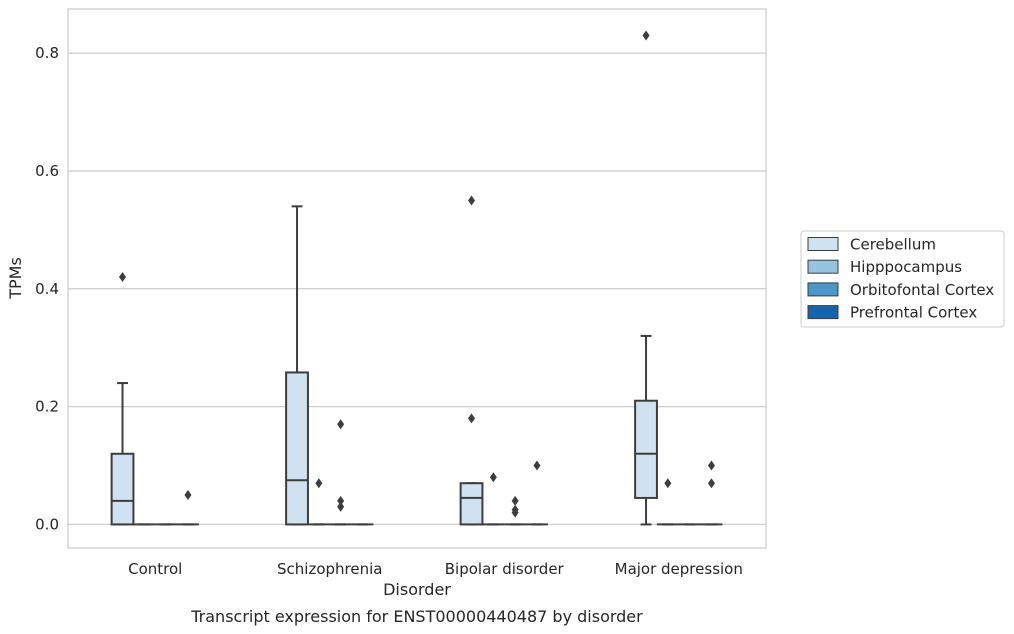 The height and width of the screenshot is (634, 1014). What do you see at coordinates (922, 290) in the screenshot?
I see `legend-label: Orbitofontal Cortex` at bounding box center [922, 290].